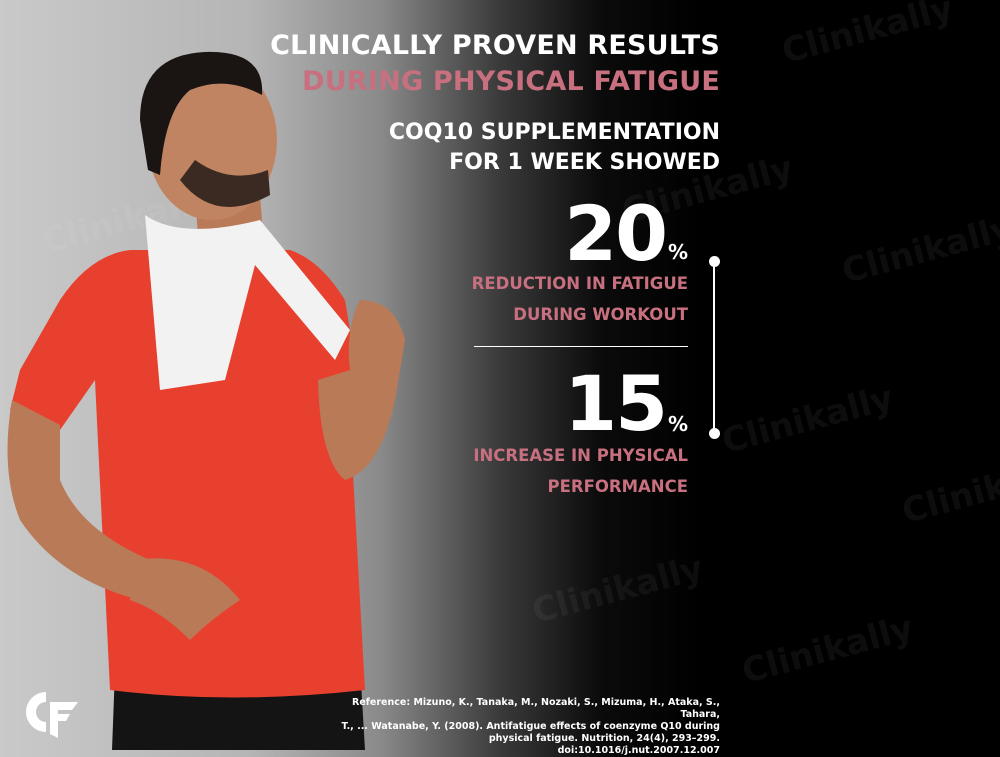 The width and height of the screenshot is (1000, 757). I want to click on stat-label-line: REDUCTION IN FATIGUE, so click(579, 283).